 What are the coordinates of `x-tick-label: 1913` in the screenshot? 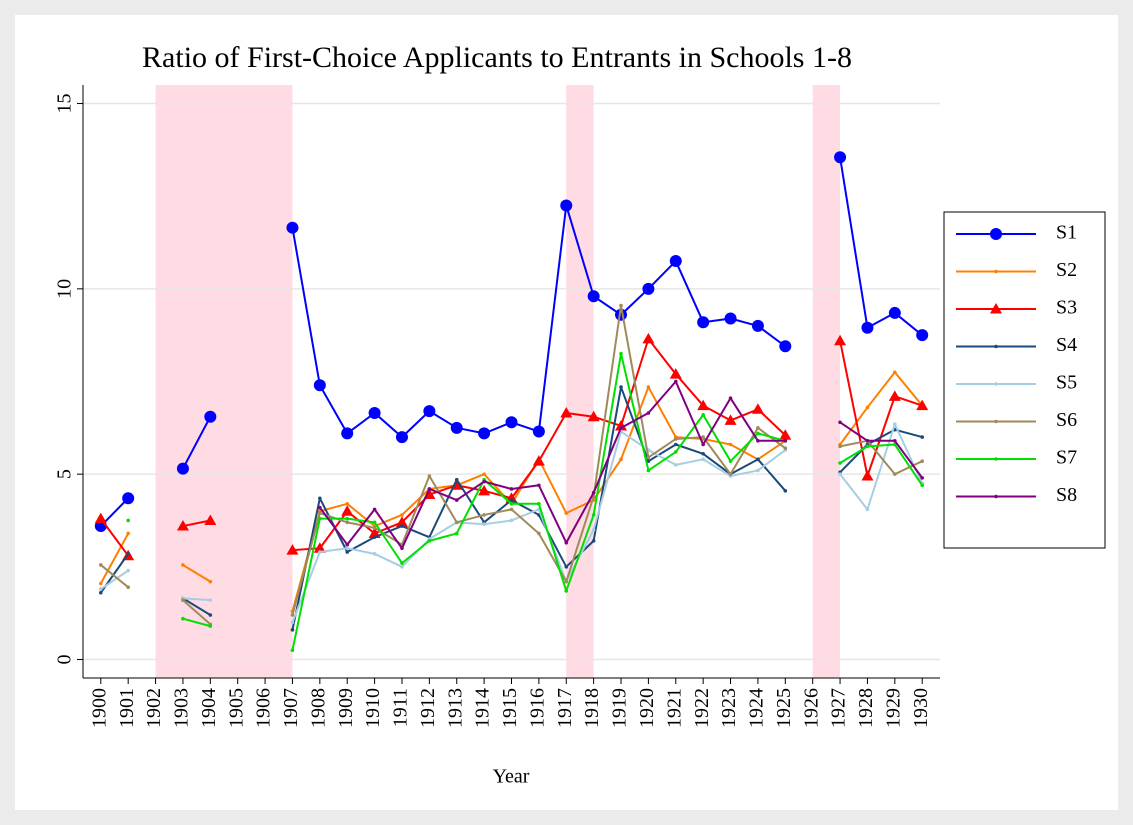 It's located at (455, 708).